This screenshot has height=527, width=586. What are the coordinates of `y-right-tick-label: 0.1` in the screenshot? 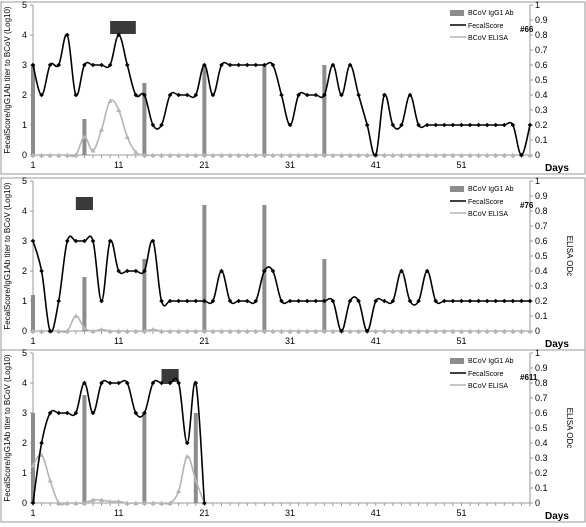 It's located at (541, 140).